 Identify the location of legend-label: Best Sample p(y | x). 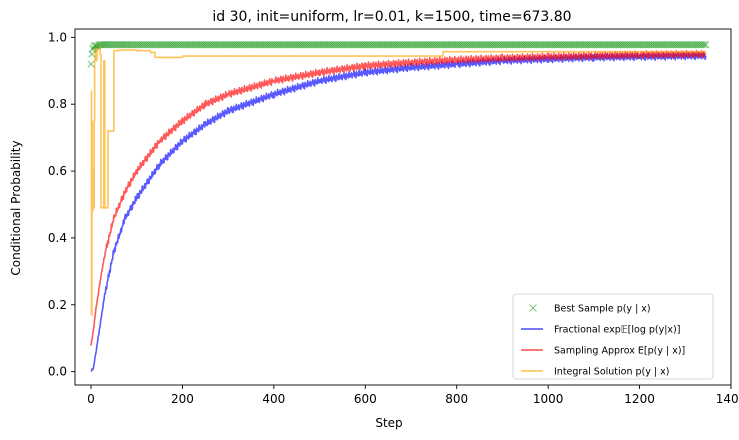
(602, 309).